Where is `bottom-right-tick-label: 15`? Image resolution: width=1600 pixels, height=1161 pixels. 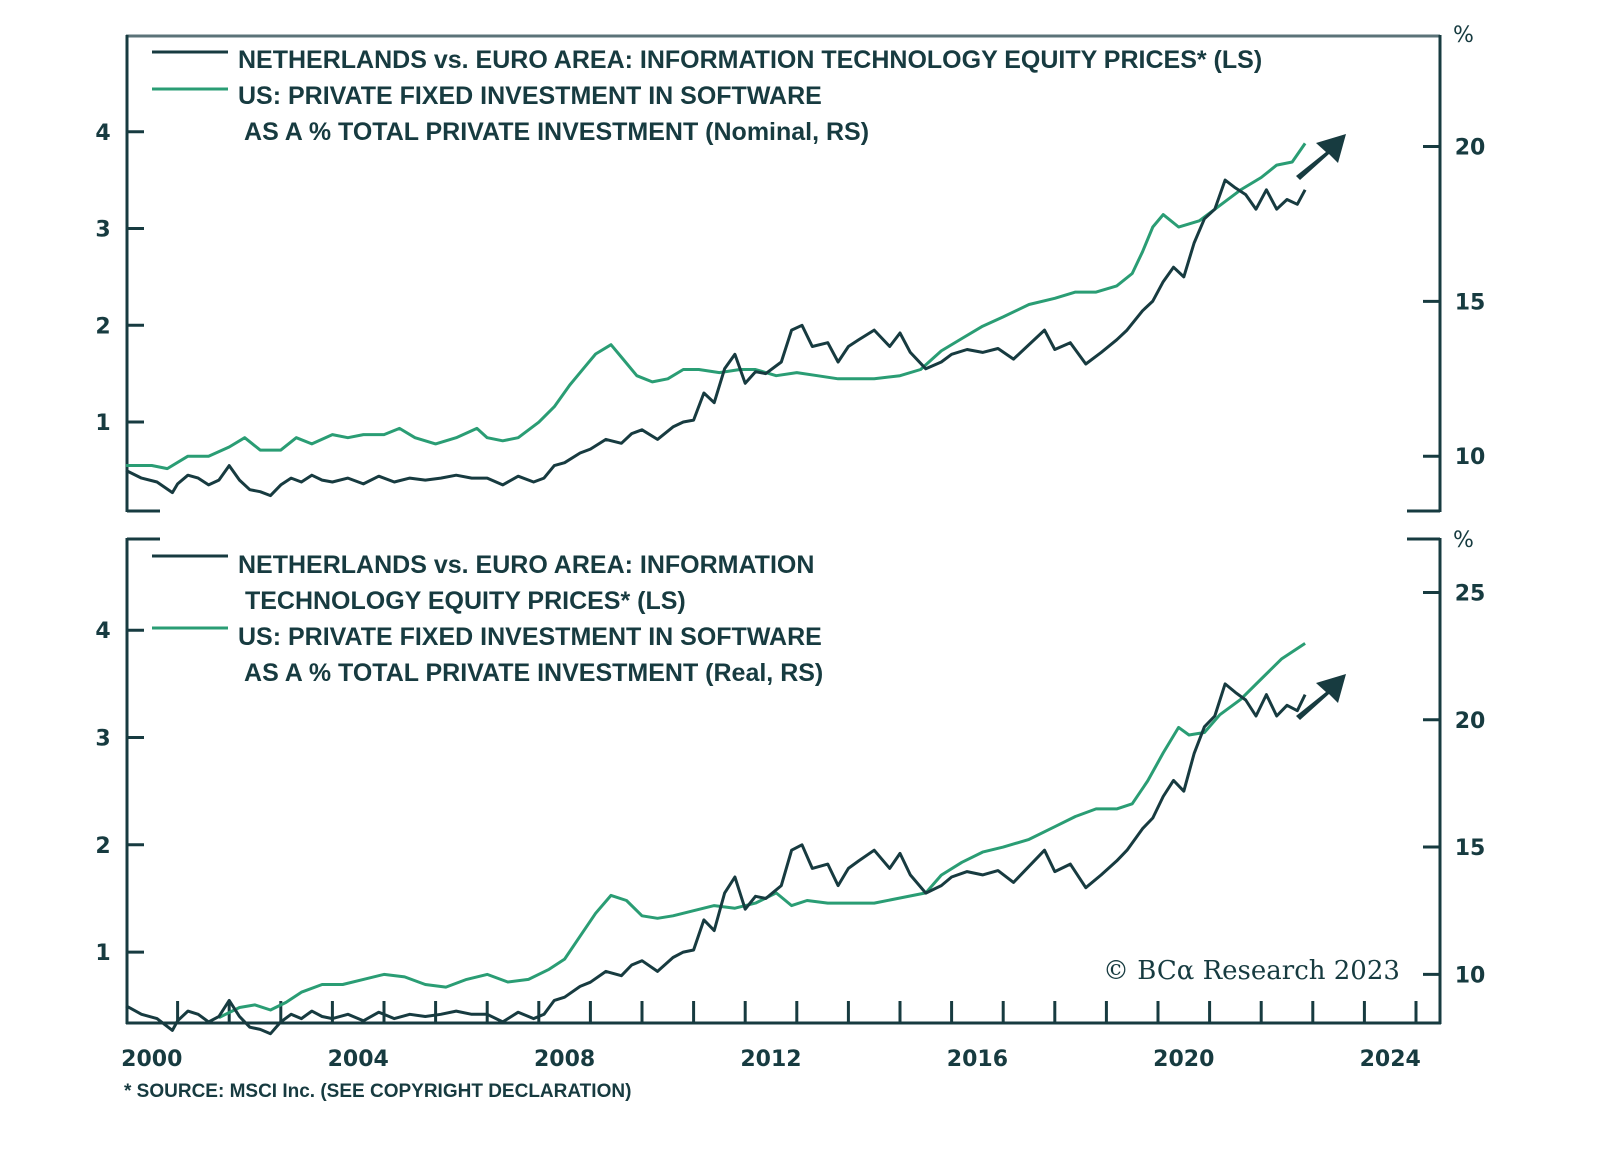
bottom-right-tick-label: 15 is located at coordinates (1470, 848).